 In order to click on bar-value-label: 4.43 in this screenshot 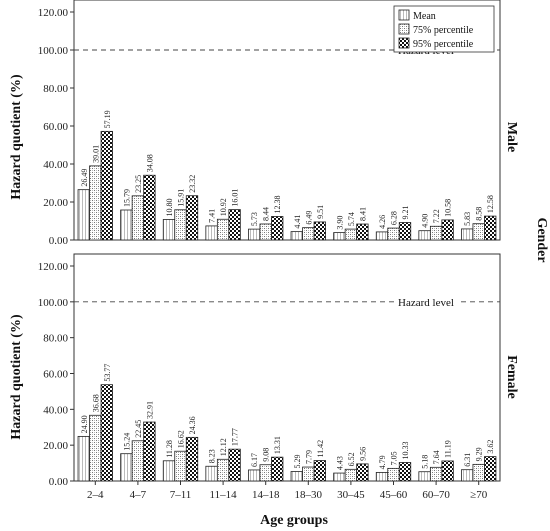, I will do `click(339, 463)`.